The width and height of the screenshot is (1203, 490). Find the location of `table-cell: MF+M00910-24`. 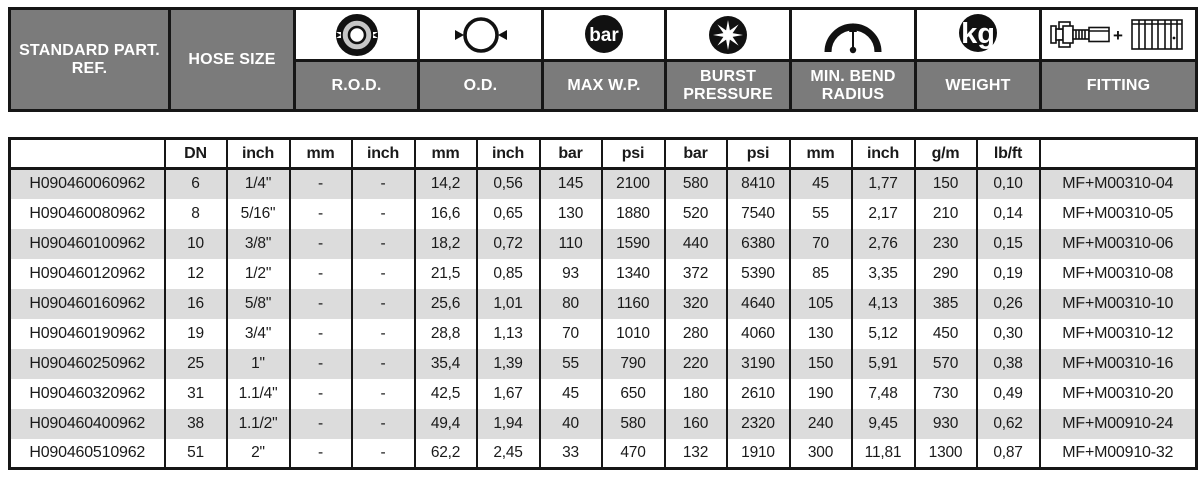

table-cell: MF+M00910-24 is located at coordinates (1118, 423).